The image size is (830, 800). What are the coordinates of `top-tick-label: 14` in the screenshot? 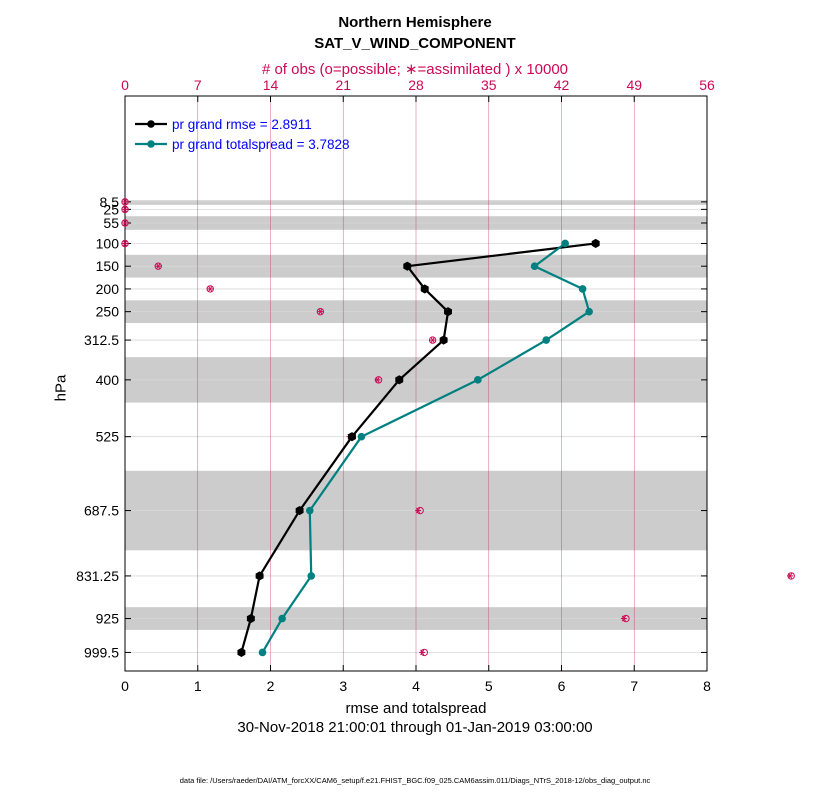 It's located at (271, 85).